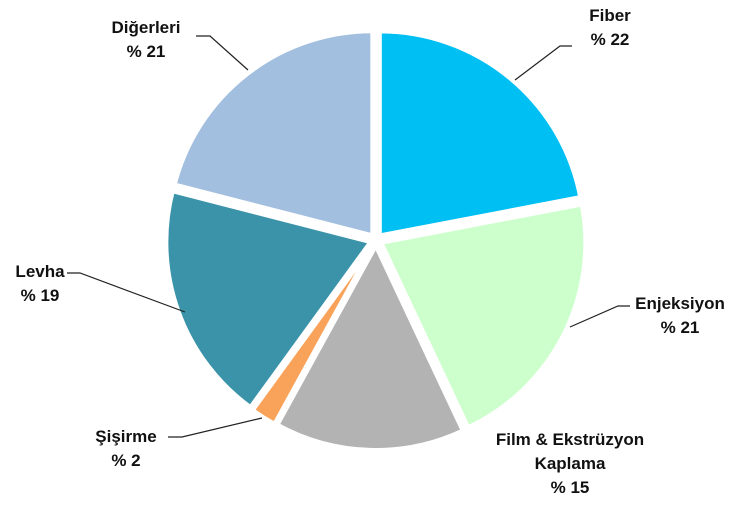  What do you see at coordinates (39, 284) in the screenshot?
I see `slice-label: Levha % 19` at bounding box center [39, 284].